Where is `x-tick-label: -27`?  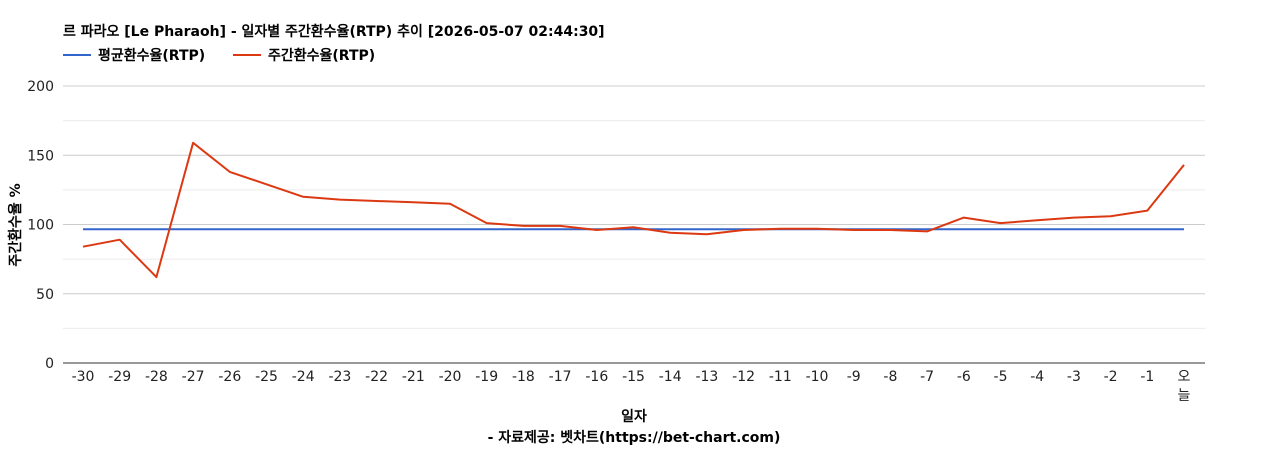 x-tick-label: -27 is located at coordinates (193, 377).